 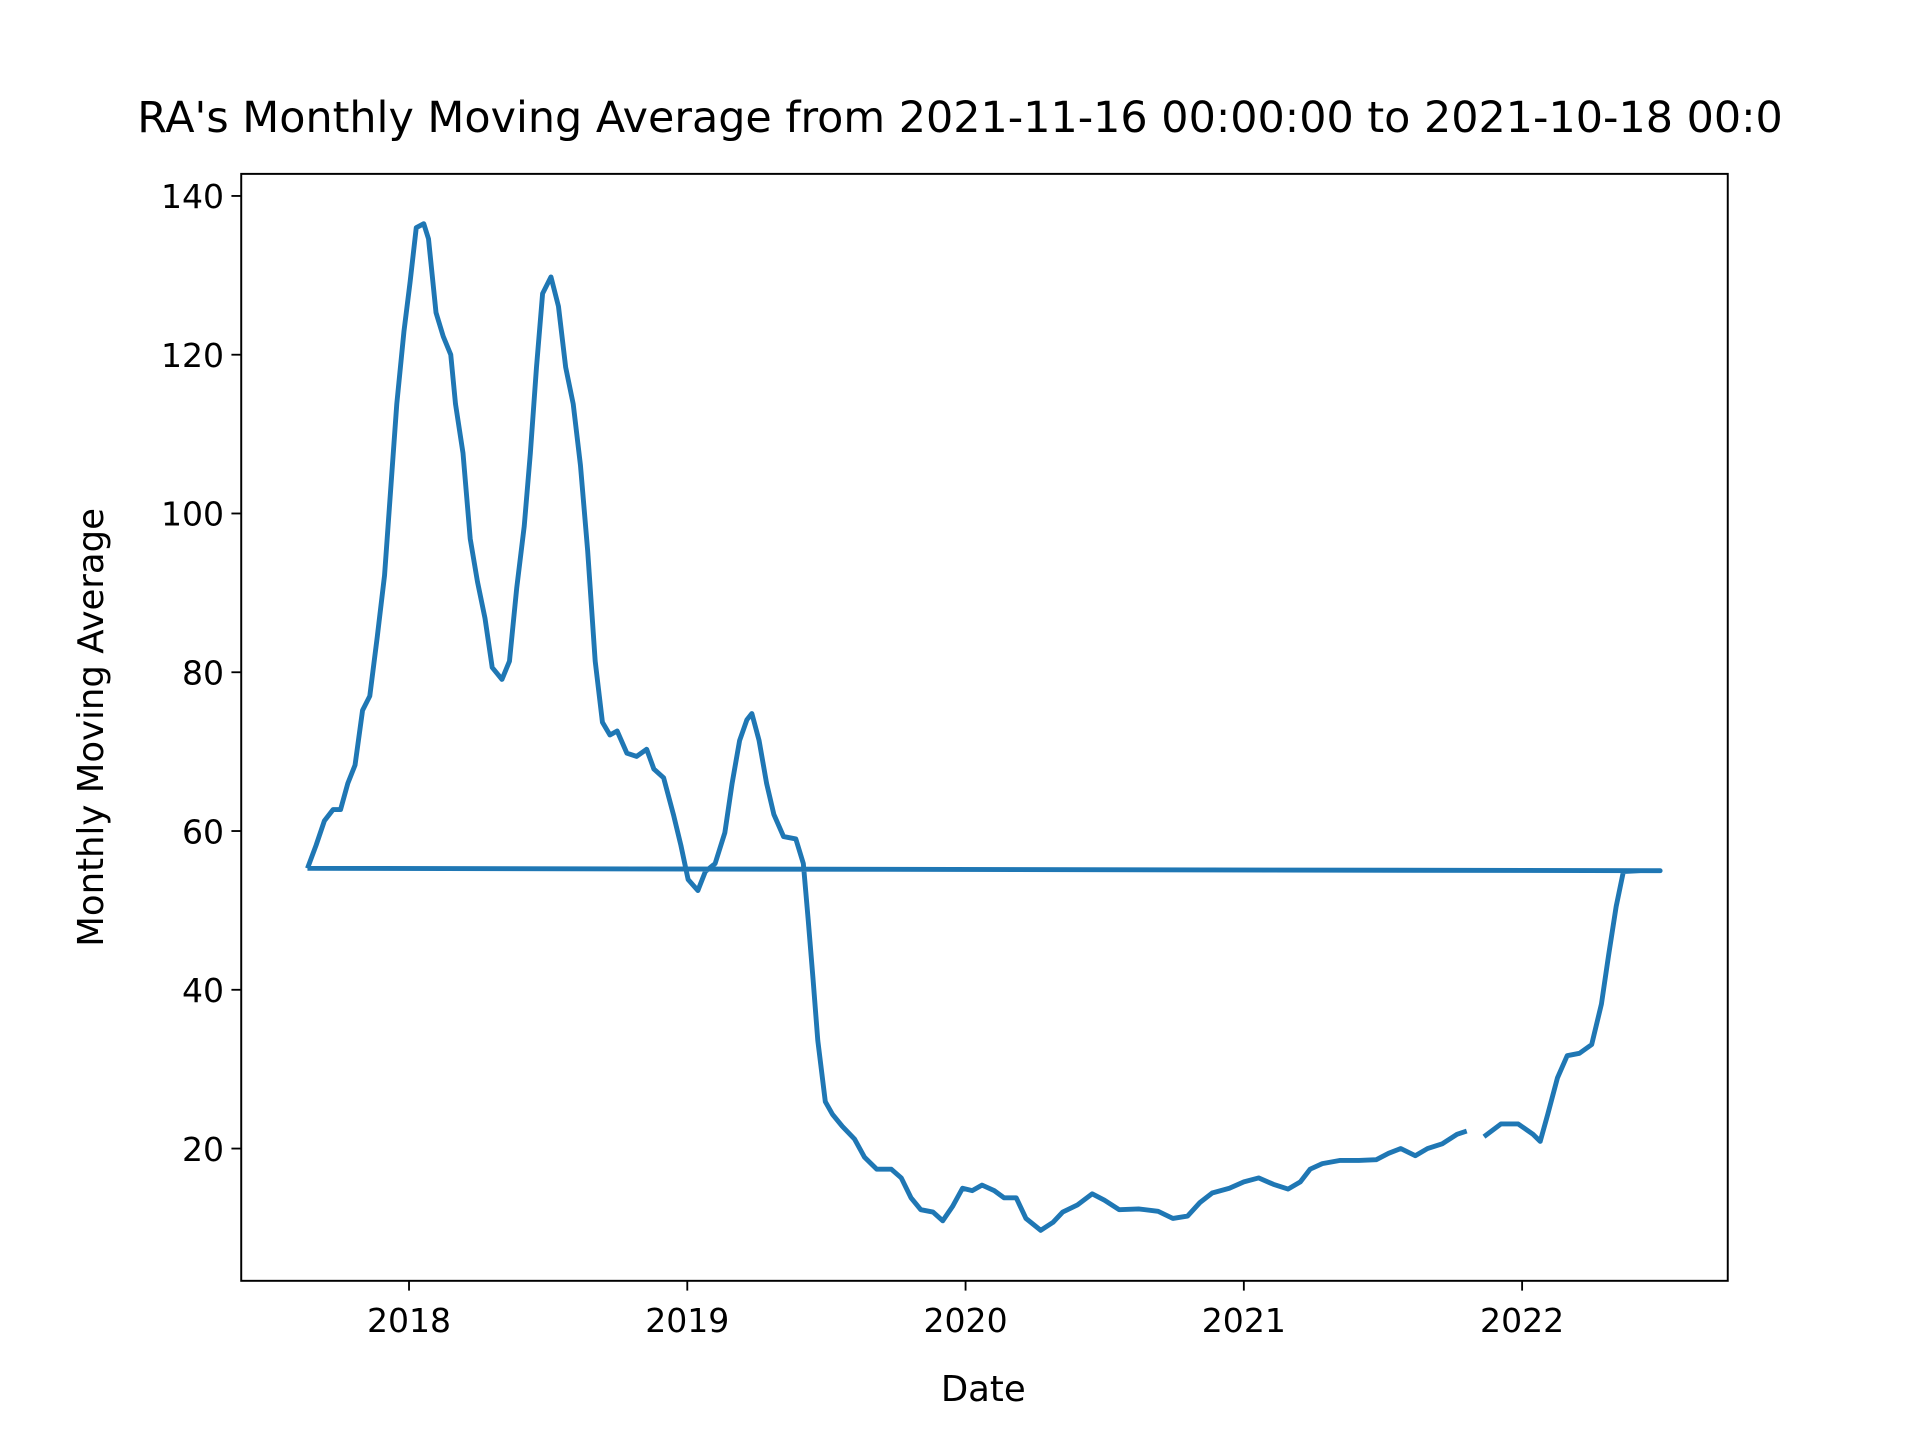 I want to click on x-tick-label: 2020, so click(x=966, y=1320).